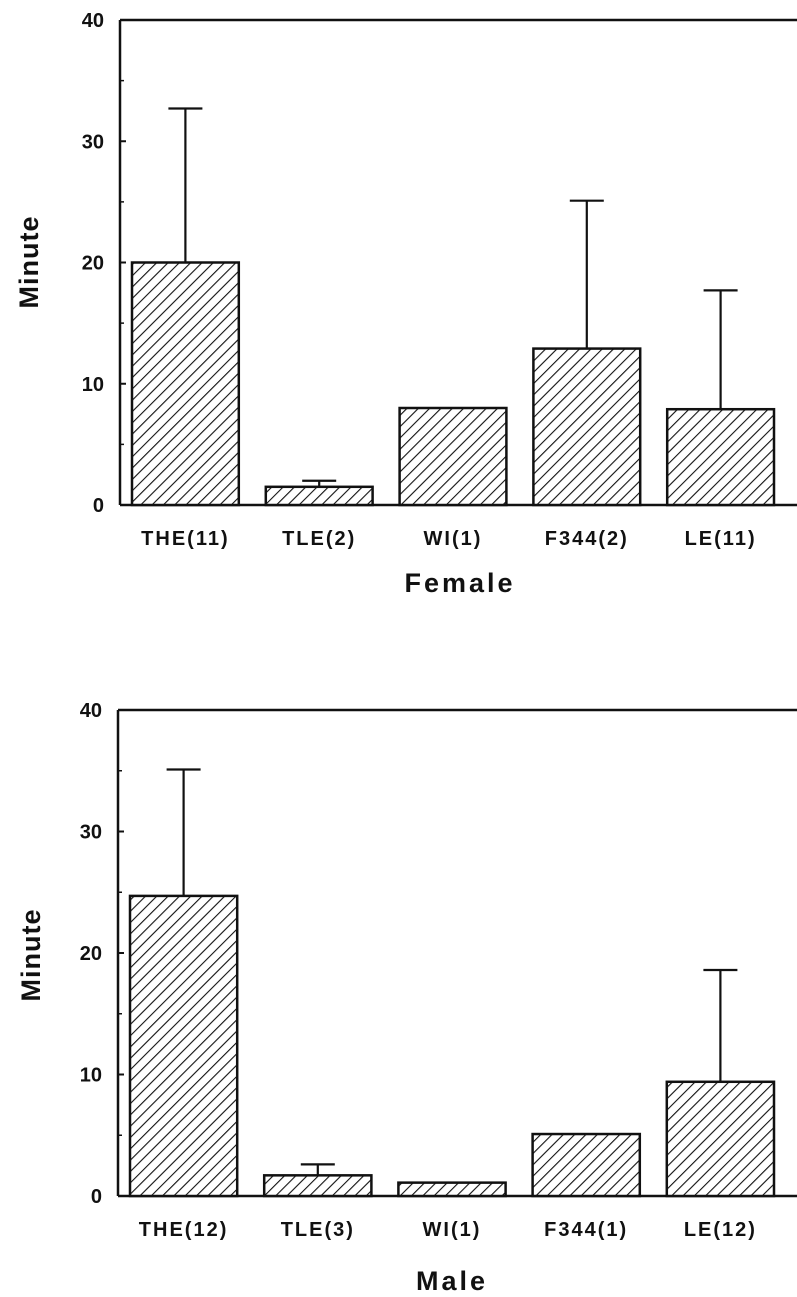 The height and width of the screenshot is (1297, 797). Describe the element at coordinates (184, 1230) in the screenshot. I see `x-category-label: THE(12)` at that location.